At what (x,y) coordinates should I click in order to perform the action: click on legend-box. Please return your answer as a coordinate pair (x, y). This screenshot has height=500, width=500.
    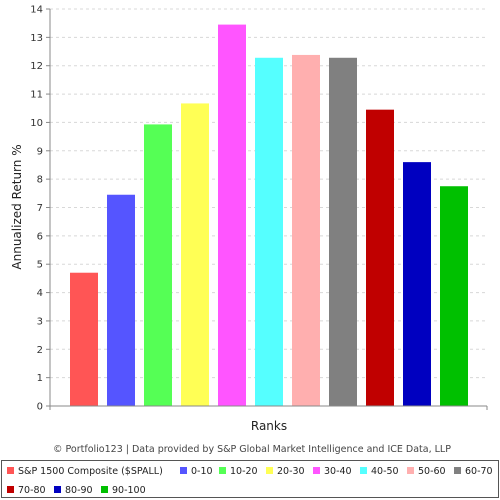
    Looking at the image, I should click on (250, 479).